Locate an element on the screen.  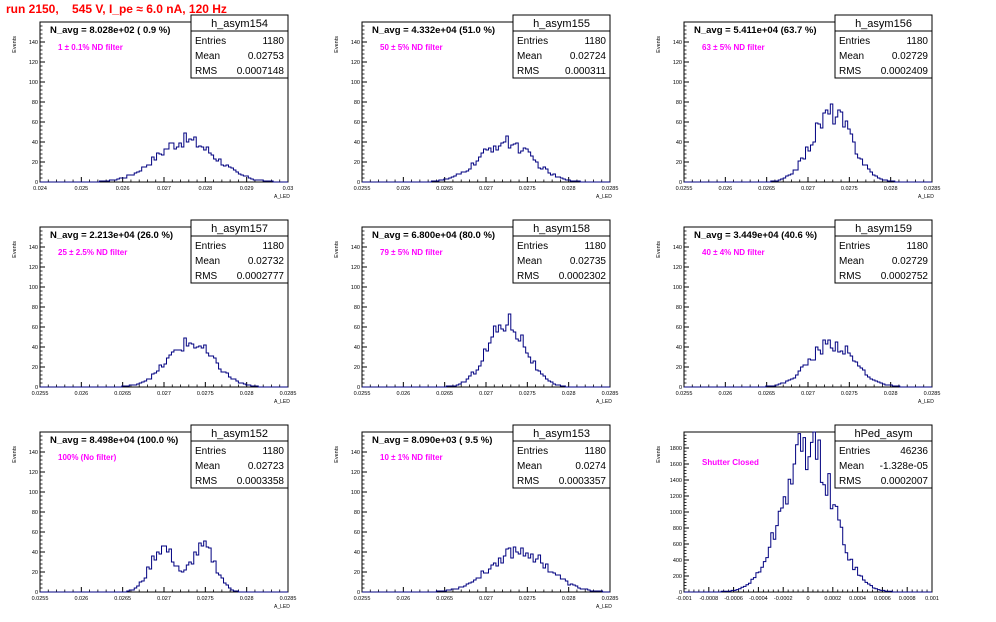
x-tick-label: 0.025 is located at coordinates (81, 189).